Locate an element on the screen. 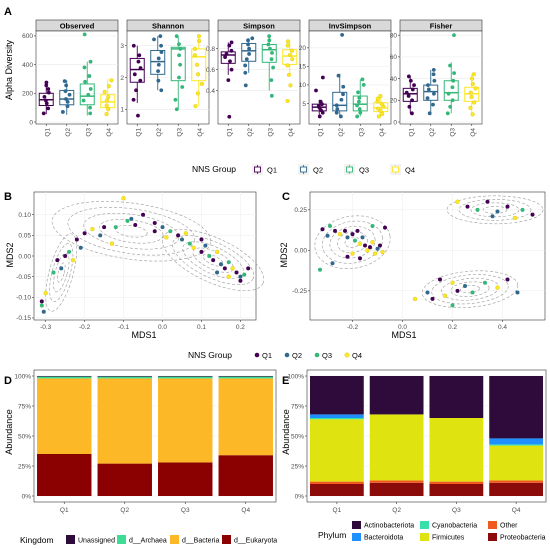  y-tick-label: 80 is located at coordinates (394, 35).